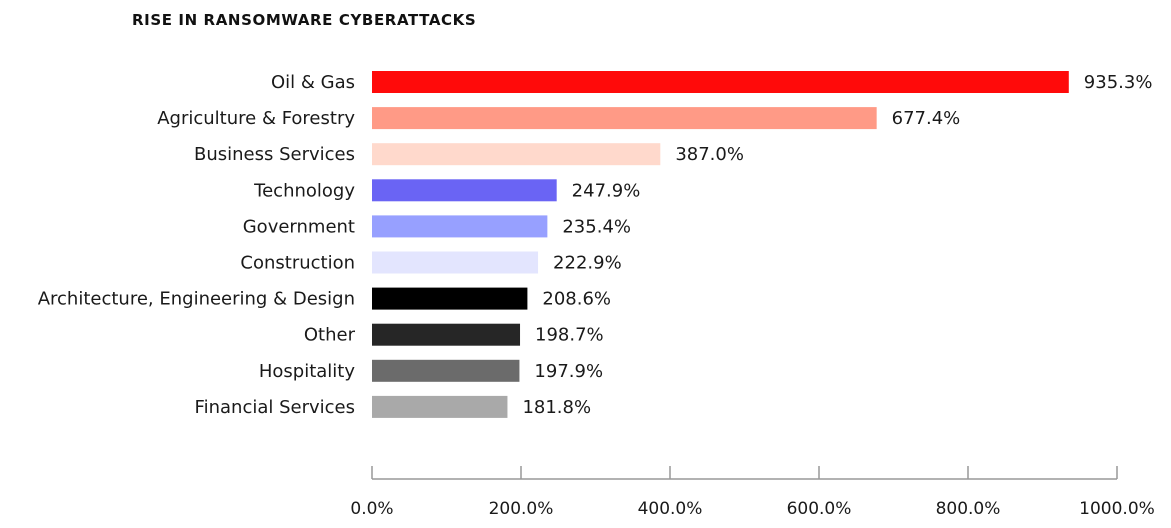 The image size is (1171, 528). I want to click on data-label: 198.7%, so click(569, 335).